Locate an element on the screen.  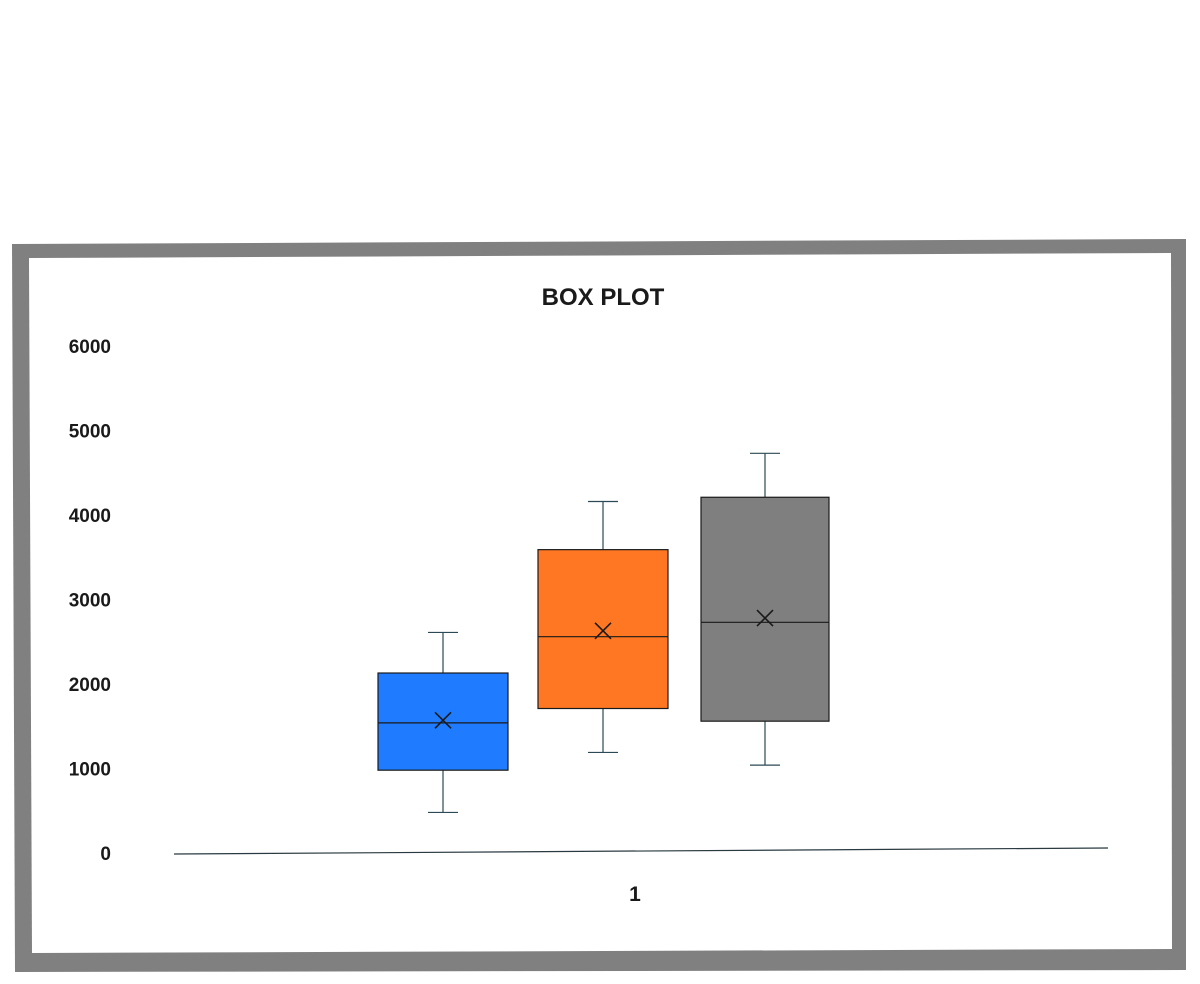
y-tick-label: 6000 is located at coordinates (90, 347).